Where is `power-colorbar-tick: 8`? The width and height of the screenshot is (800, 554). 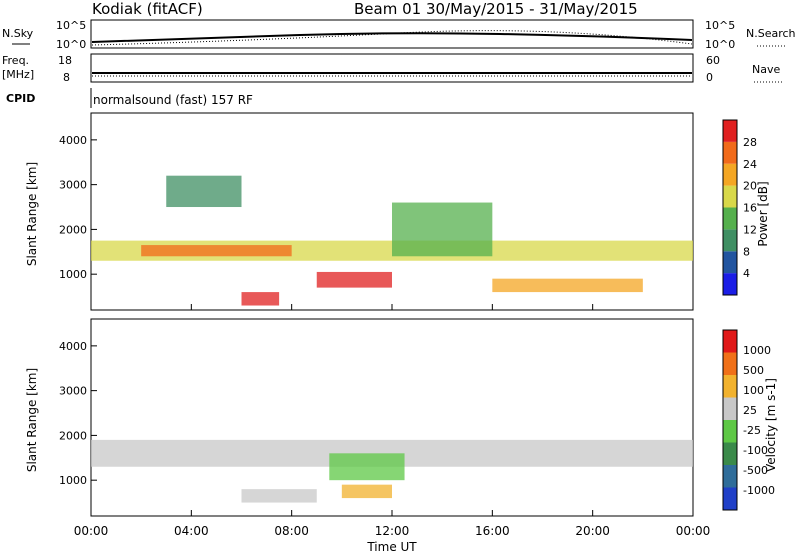
power-colorbar-tick: 8 is located at coordinates (746, 251).